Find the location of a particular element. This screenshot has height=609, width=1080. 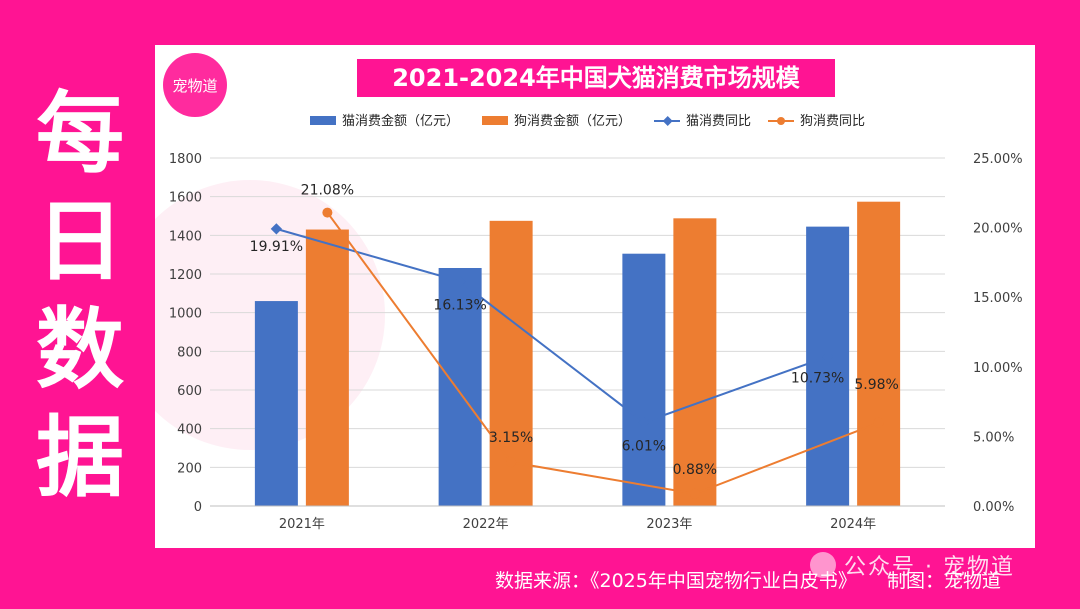

y-tick-label: 1200 is located at coordinates (185, 275).